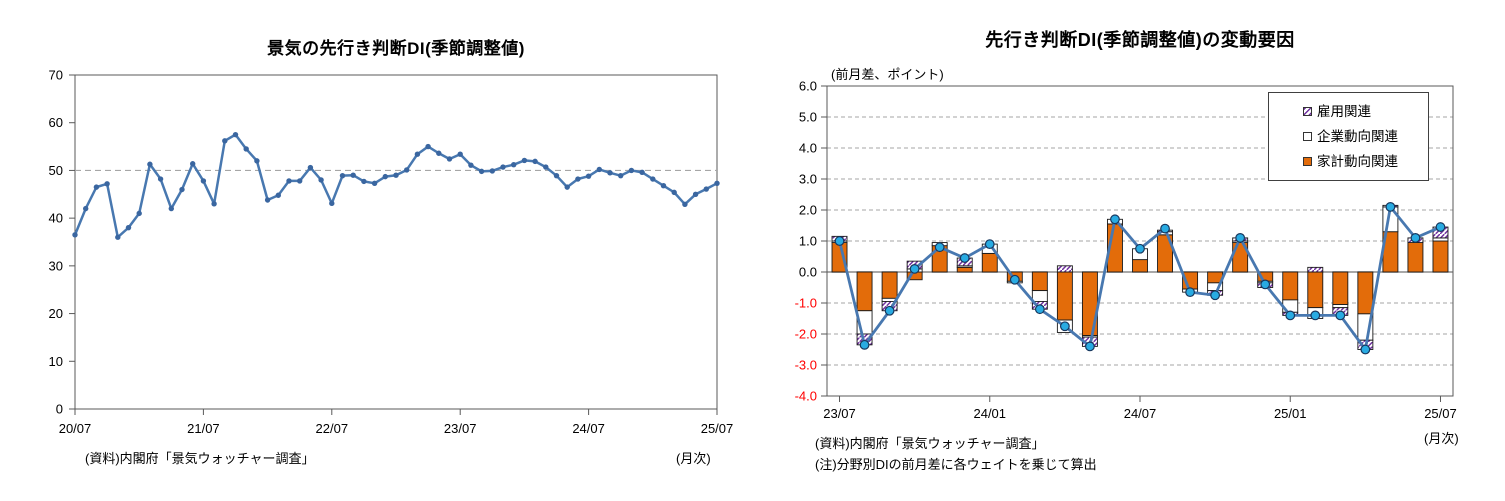  What do you see at coordinates (460, 428) in the screenshot?
I see `svg-text: 23/07` at bounding box center [460, 428].